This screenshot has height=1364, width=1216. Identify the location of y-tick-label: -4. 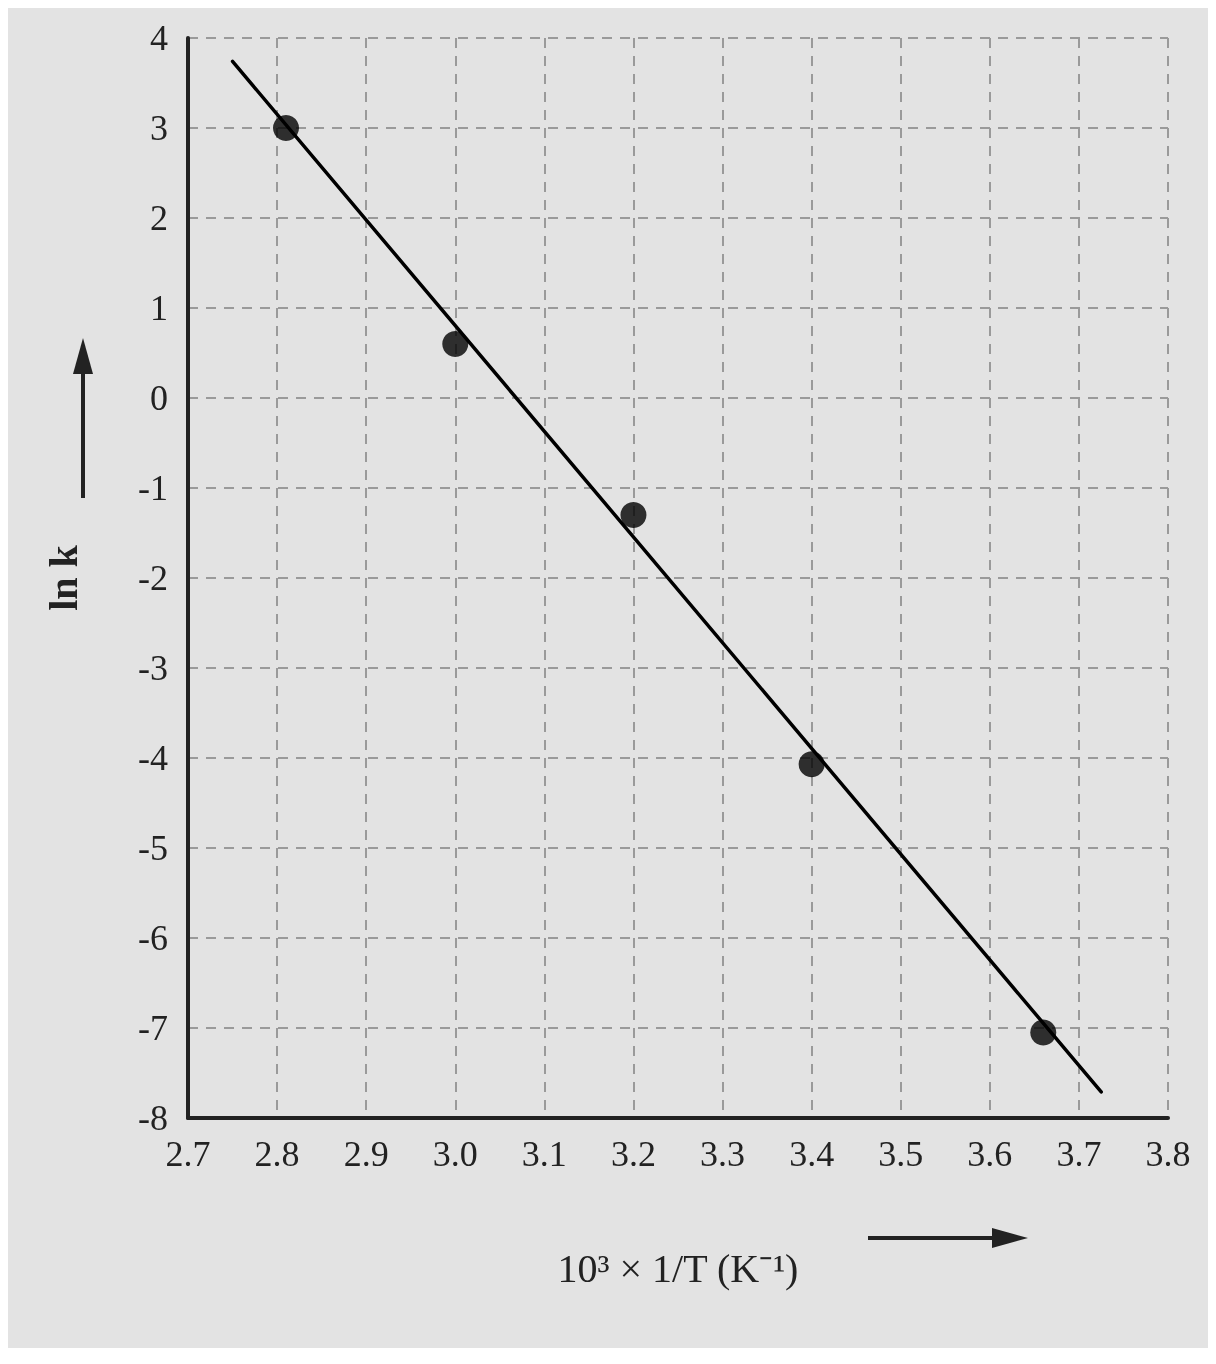
(153, 758).